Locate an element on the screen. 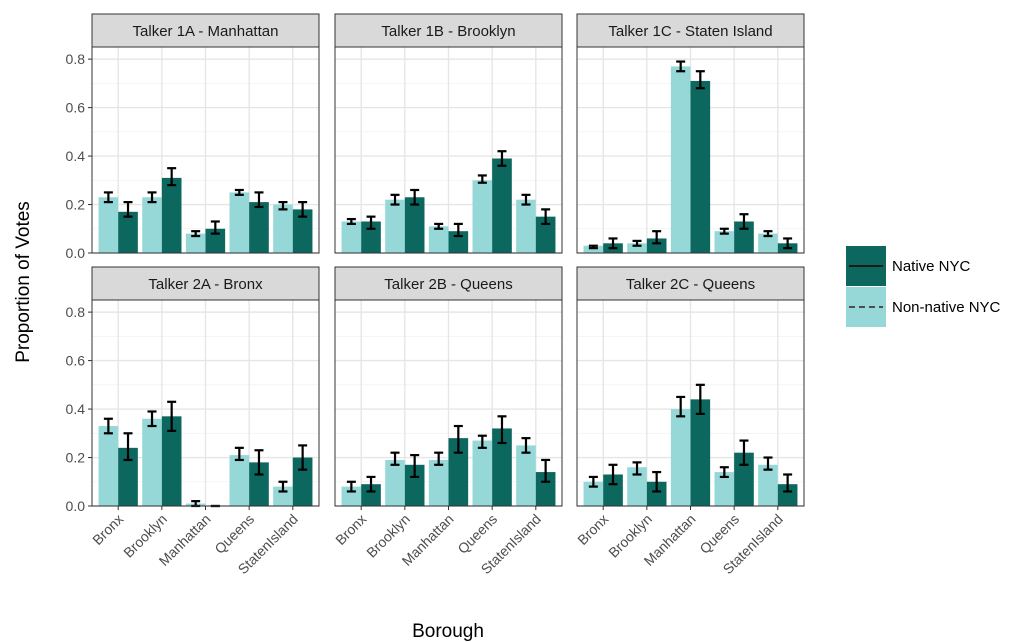  facet-panel-2: Talker 1B - Brooklyn is located at coordinates (448, 133).